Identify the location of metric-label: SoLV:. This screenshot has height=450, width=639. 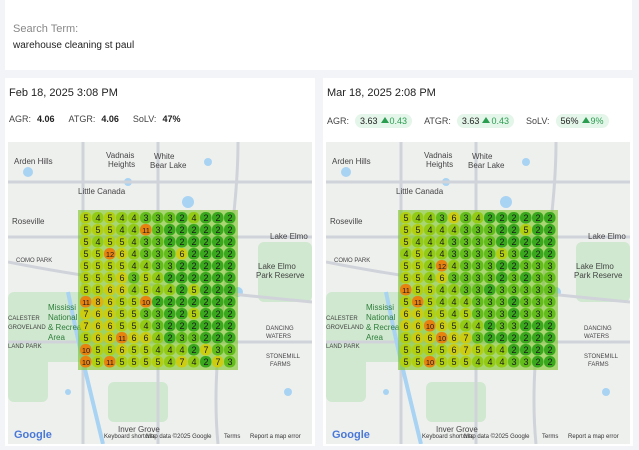
(144, 119).